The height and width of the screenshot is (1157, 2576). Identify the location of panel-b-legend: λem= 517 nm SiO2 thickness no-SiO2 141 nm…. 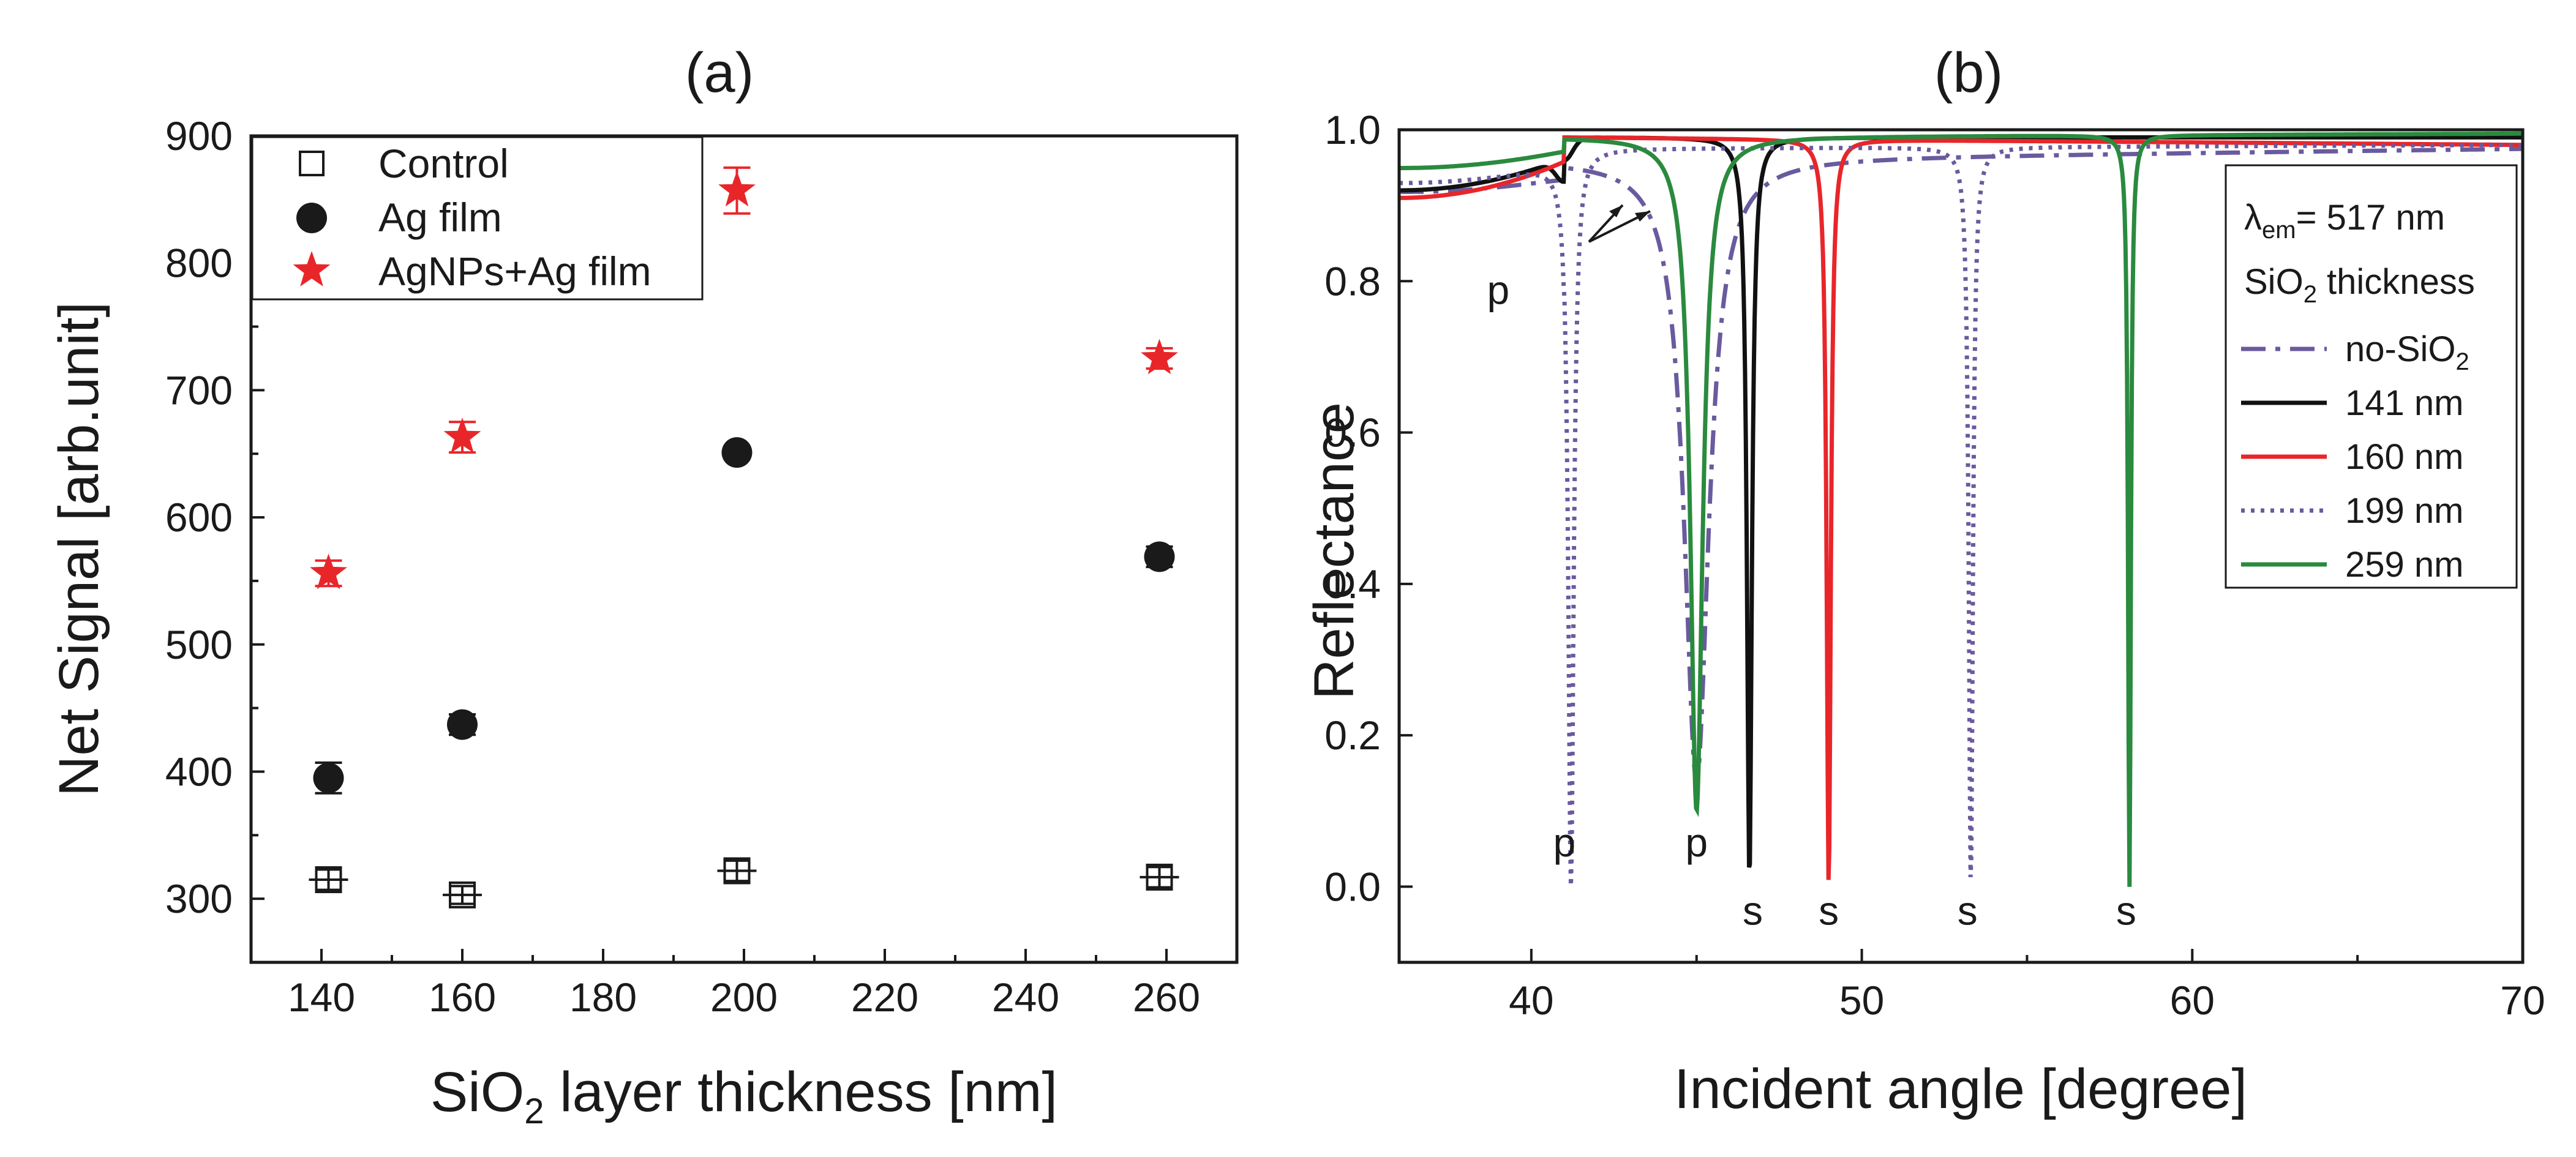
(2371, 376).